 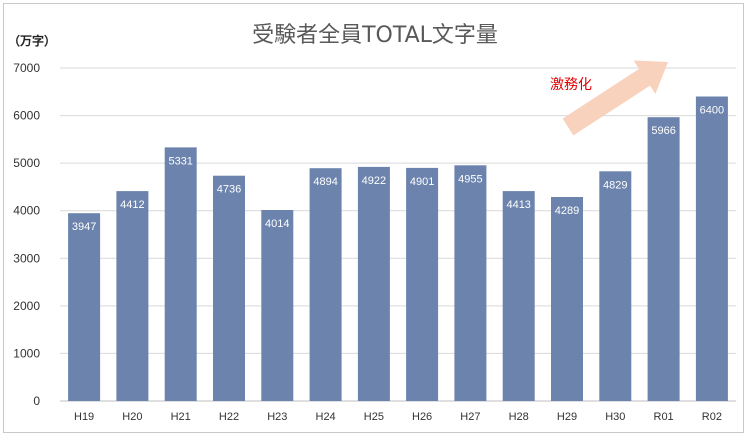 What do you see at coordinates (32, 40) in the screenshot?
I see `y-unit-label: （万字）` at bounding box center [32, 40].